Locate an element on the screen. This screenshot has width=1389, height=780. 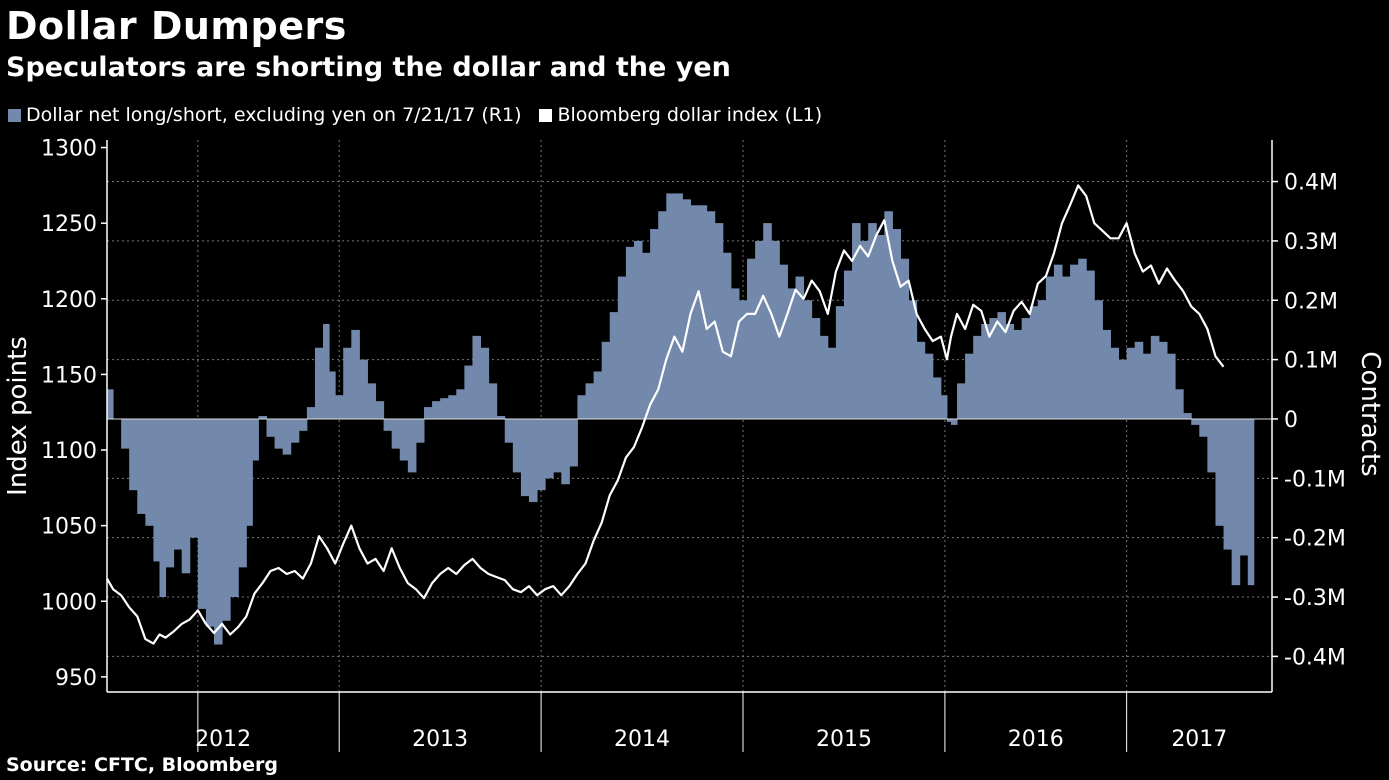
left-tick-label: 1000 is located at coordinates (69, 602).